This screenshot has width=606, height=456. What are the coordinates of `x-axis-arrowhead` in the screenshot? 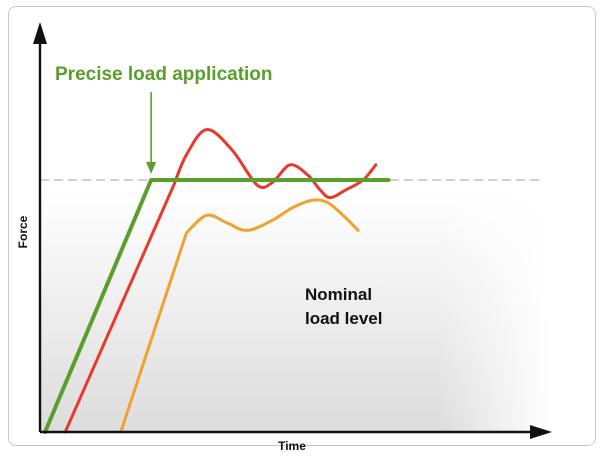 It's located at (541, 432).